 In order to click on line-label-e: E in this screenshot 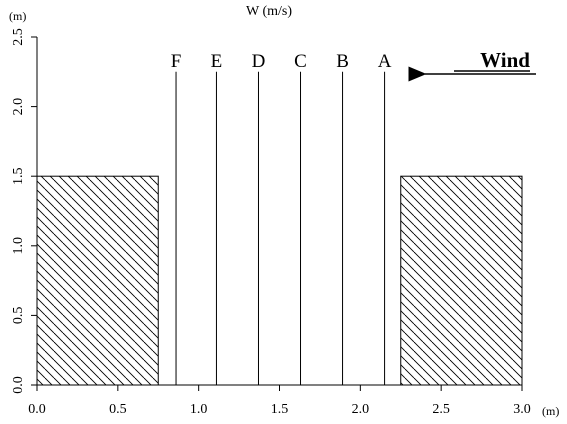, I will do `click(217, 61)`.